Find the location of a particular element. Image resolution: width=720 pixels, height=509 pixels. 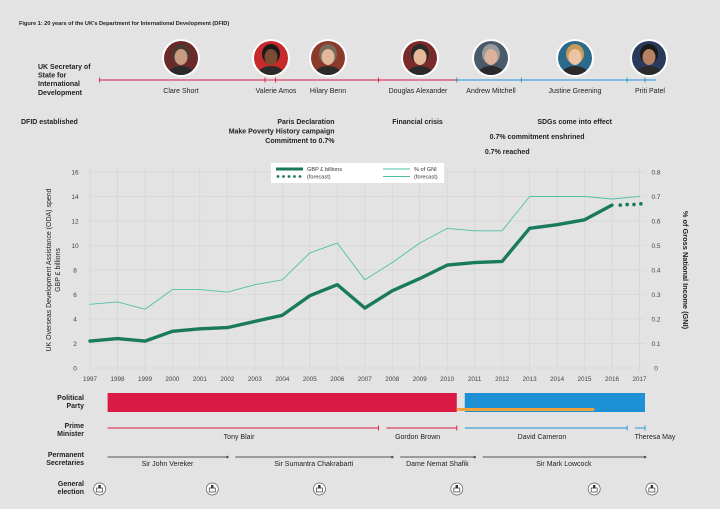

legend-box is located at coordinates (357, 173).